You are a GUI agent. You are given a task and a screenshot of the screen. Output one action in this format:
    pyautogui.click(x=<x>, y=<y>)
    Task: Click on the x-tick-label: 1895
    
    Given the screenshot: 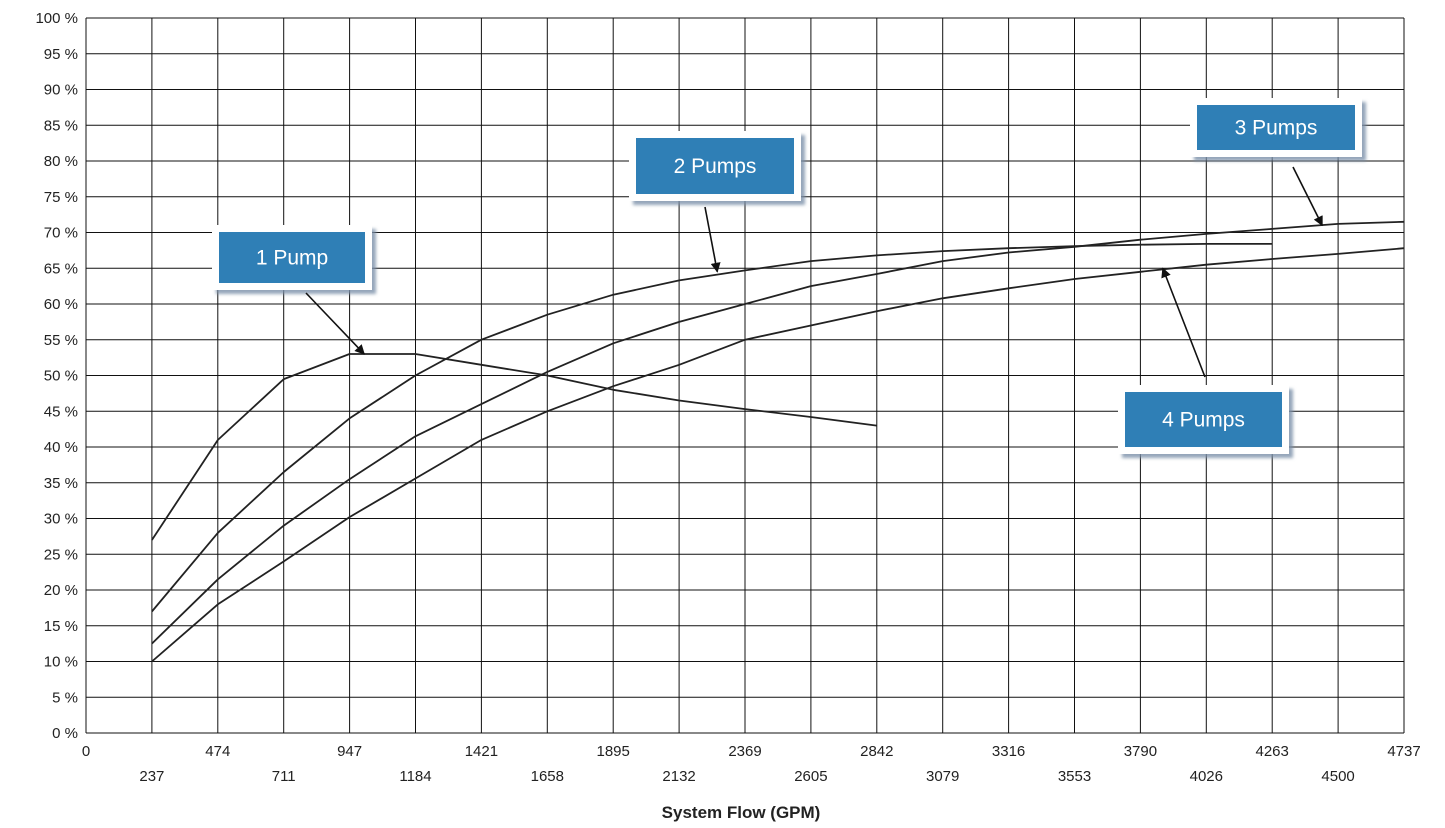 What is the action you would take?
    pyautogui.click(x=613, y=751)
    